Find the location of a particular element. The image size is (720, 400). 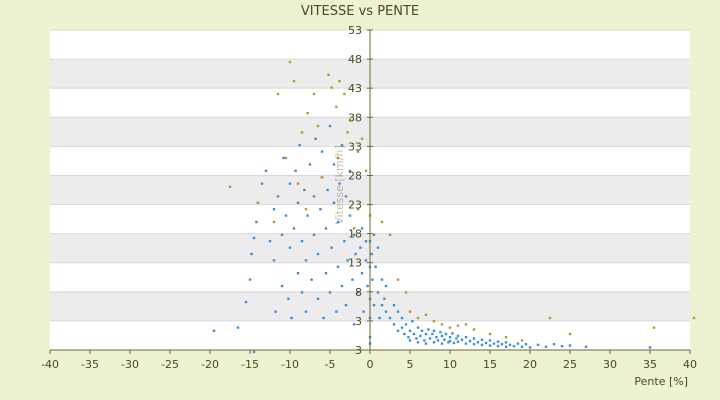

y-tick-label: 43 is located at coordinates (355, 88).